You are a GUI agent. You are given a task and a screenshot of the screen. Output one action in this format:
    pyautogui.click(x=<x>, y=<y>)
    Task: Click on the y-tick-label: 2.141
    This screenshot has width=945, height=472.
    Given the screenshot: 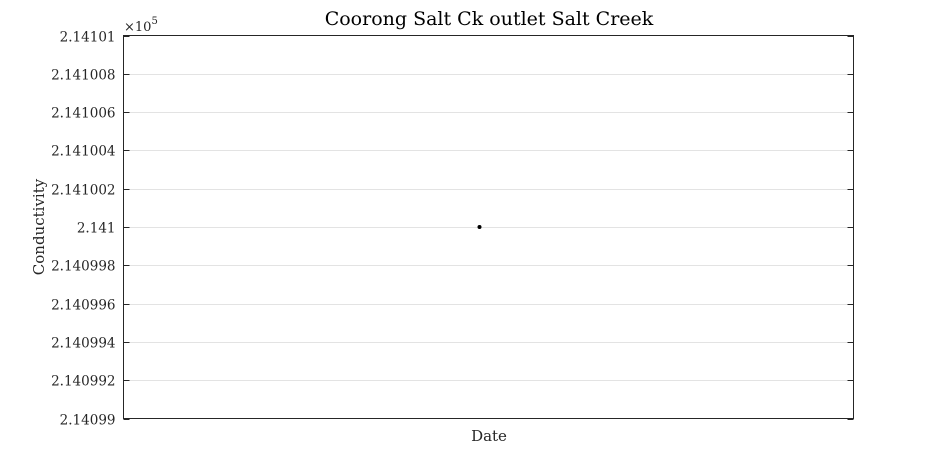 What is the action you would take?
    pyautogui.click(x=96, y=229)
    